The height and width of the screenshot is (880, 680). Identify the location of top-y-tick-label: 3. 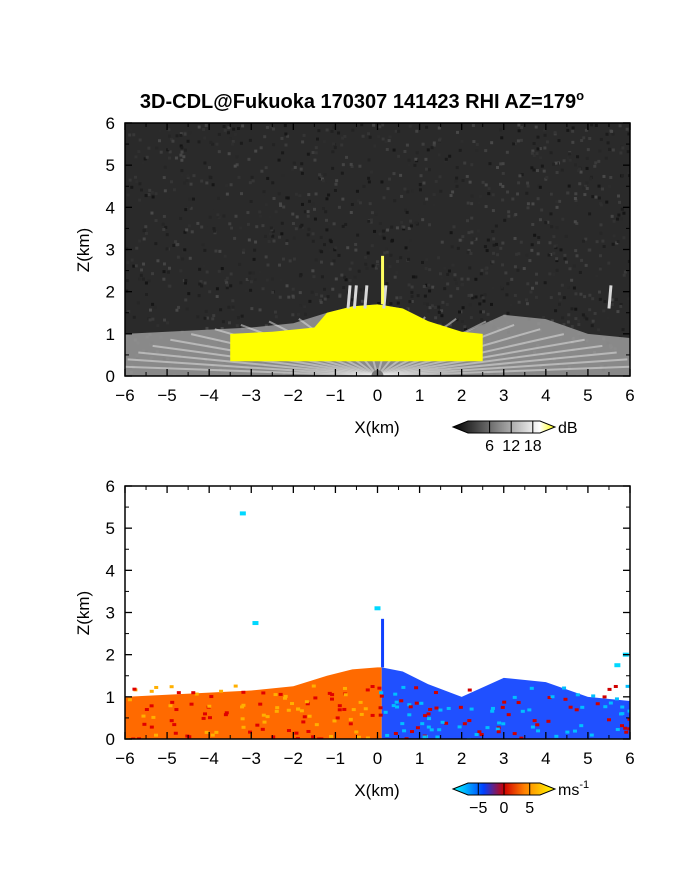
(110, 250).